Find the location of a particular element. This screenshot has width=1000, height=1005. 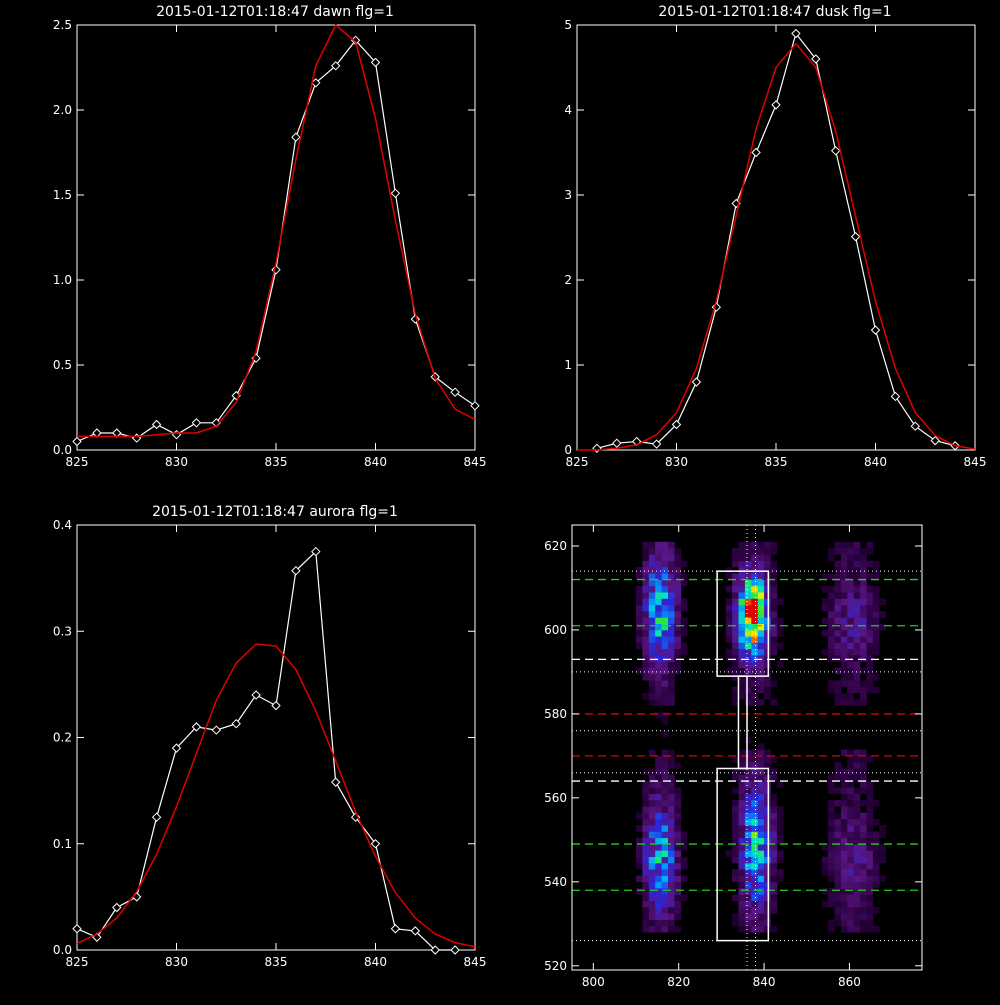

aurora-fit-curve is located at coordinates (276, 795).